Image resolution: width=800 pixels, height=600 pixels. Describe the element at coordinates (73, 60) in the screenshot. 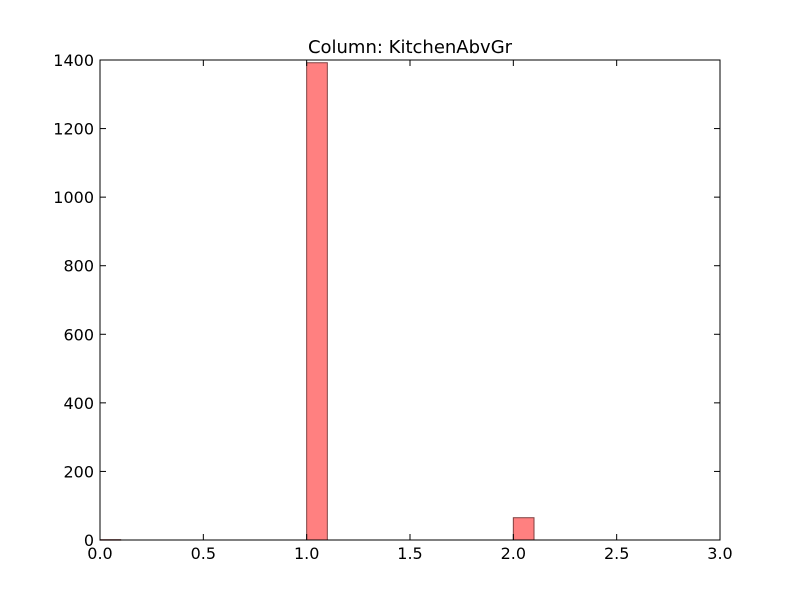

I see `y-tick-label: 1400` at that location.